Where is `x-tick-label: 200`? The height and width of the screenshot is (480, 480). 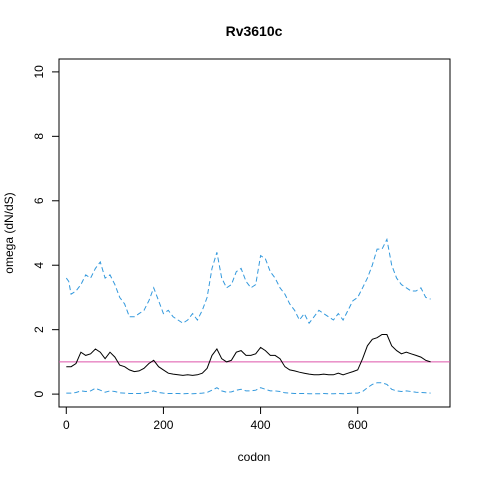
x-tick-label: 200 is located at coordinates (163, 425).